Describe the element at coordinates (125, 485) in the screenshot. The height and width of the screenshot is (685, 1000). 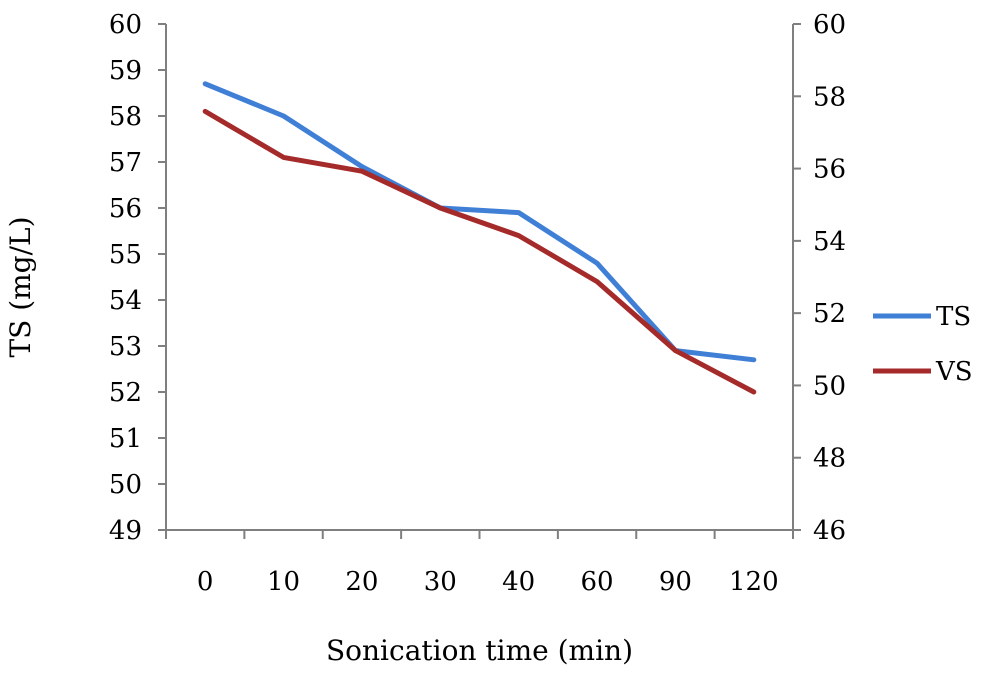
I see `left-y-tick-label: 50` at that location.